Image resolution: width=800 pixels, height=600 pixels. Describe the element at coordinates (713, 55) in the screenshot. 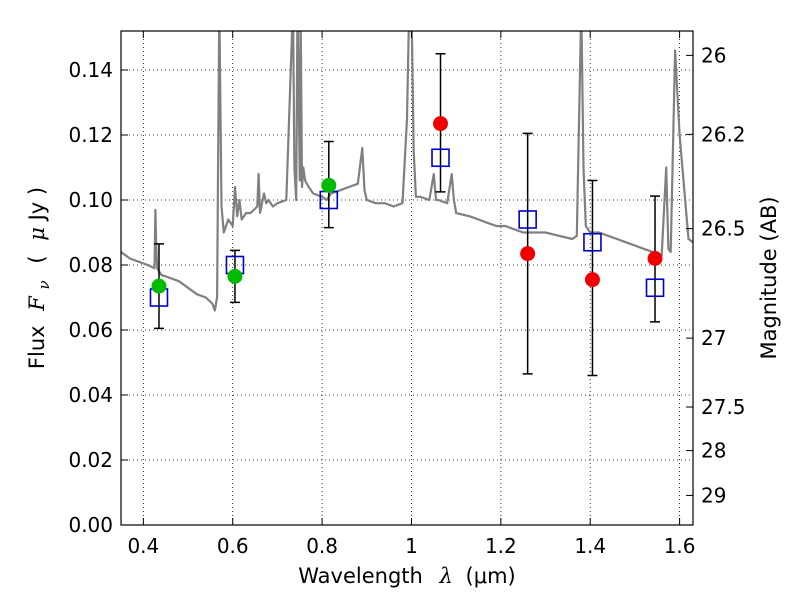

I see `y2-tick-label: 26` at that location.